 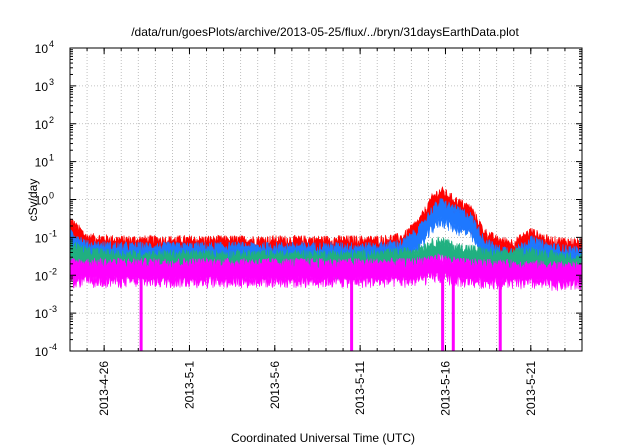 What do you see at coordinates (51, 196) in the screenshot?
I see `y-tick-exponent: 0` at bounding box center [51, 196].